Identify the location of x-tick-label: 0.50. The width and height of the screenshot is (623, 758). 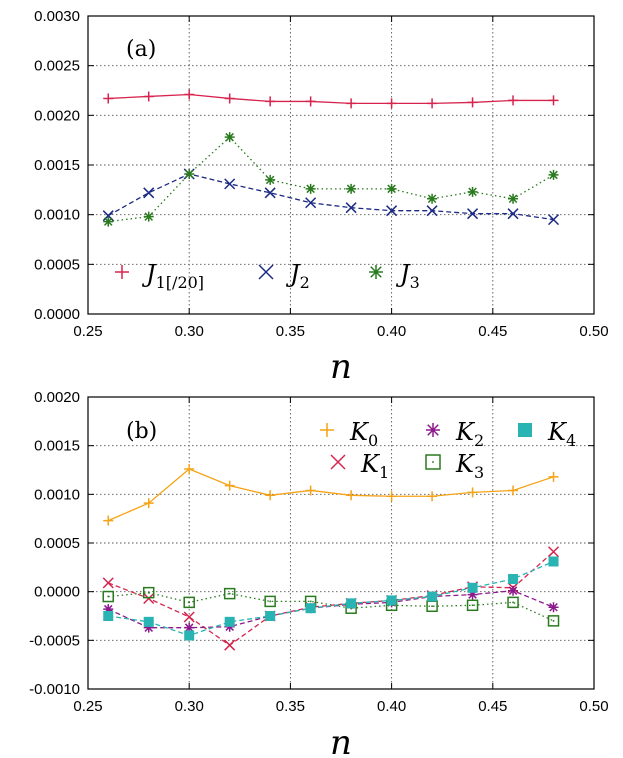
(593, 331).